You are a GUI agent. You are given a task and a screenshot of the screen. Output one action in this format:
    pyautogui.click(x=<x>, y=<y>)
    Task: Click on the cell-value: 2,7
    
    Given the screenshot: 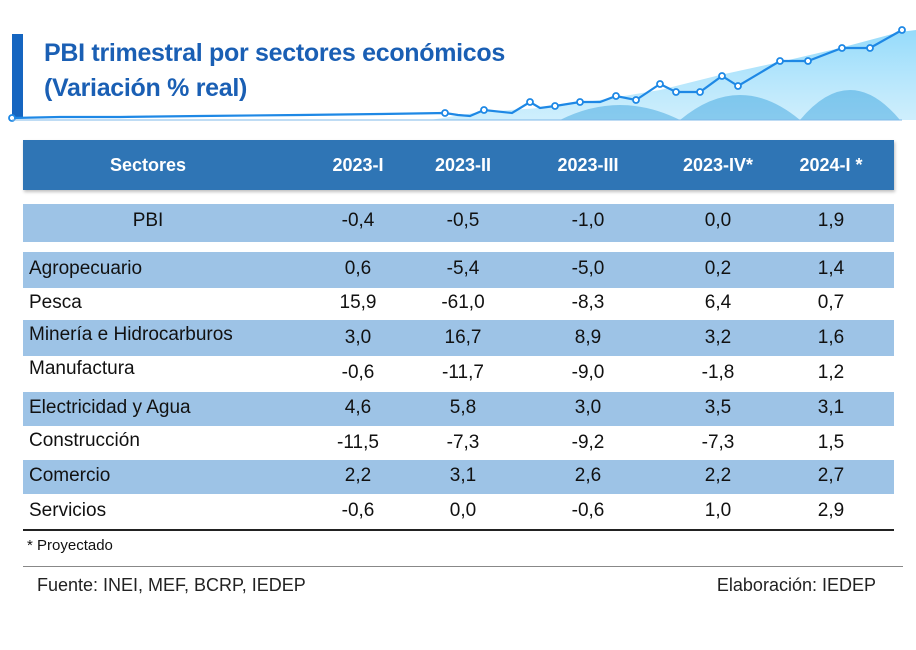 What is the action you would take?
    pyautogui.click(x=831, y=475)
    